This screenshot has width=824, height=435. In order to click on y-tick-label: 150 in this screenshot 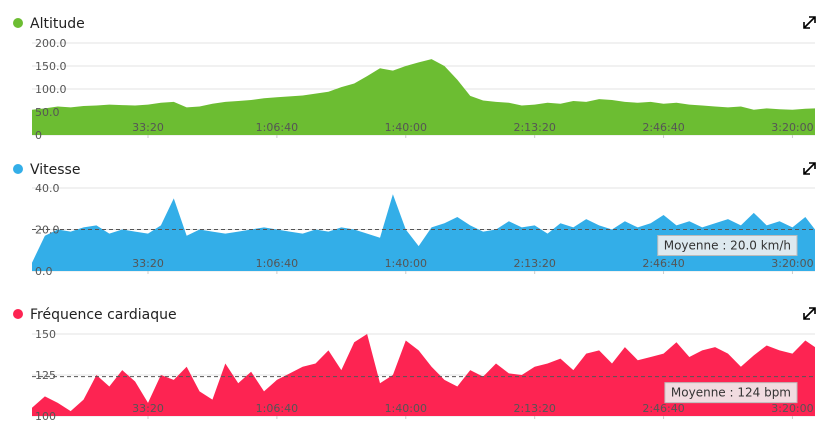, I will do `click(45, 334)`.